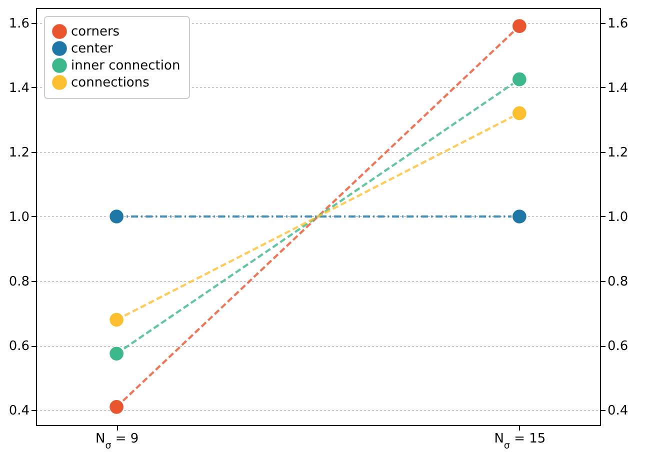 This screenshot has height=456, width=651. Describe the element at coordinates (125, 66) in the screenshot. I see `legend-label: inner connection` at that location.